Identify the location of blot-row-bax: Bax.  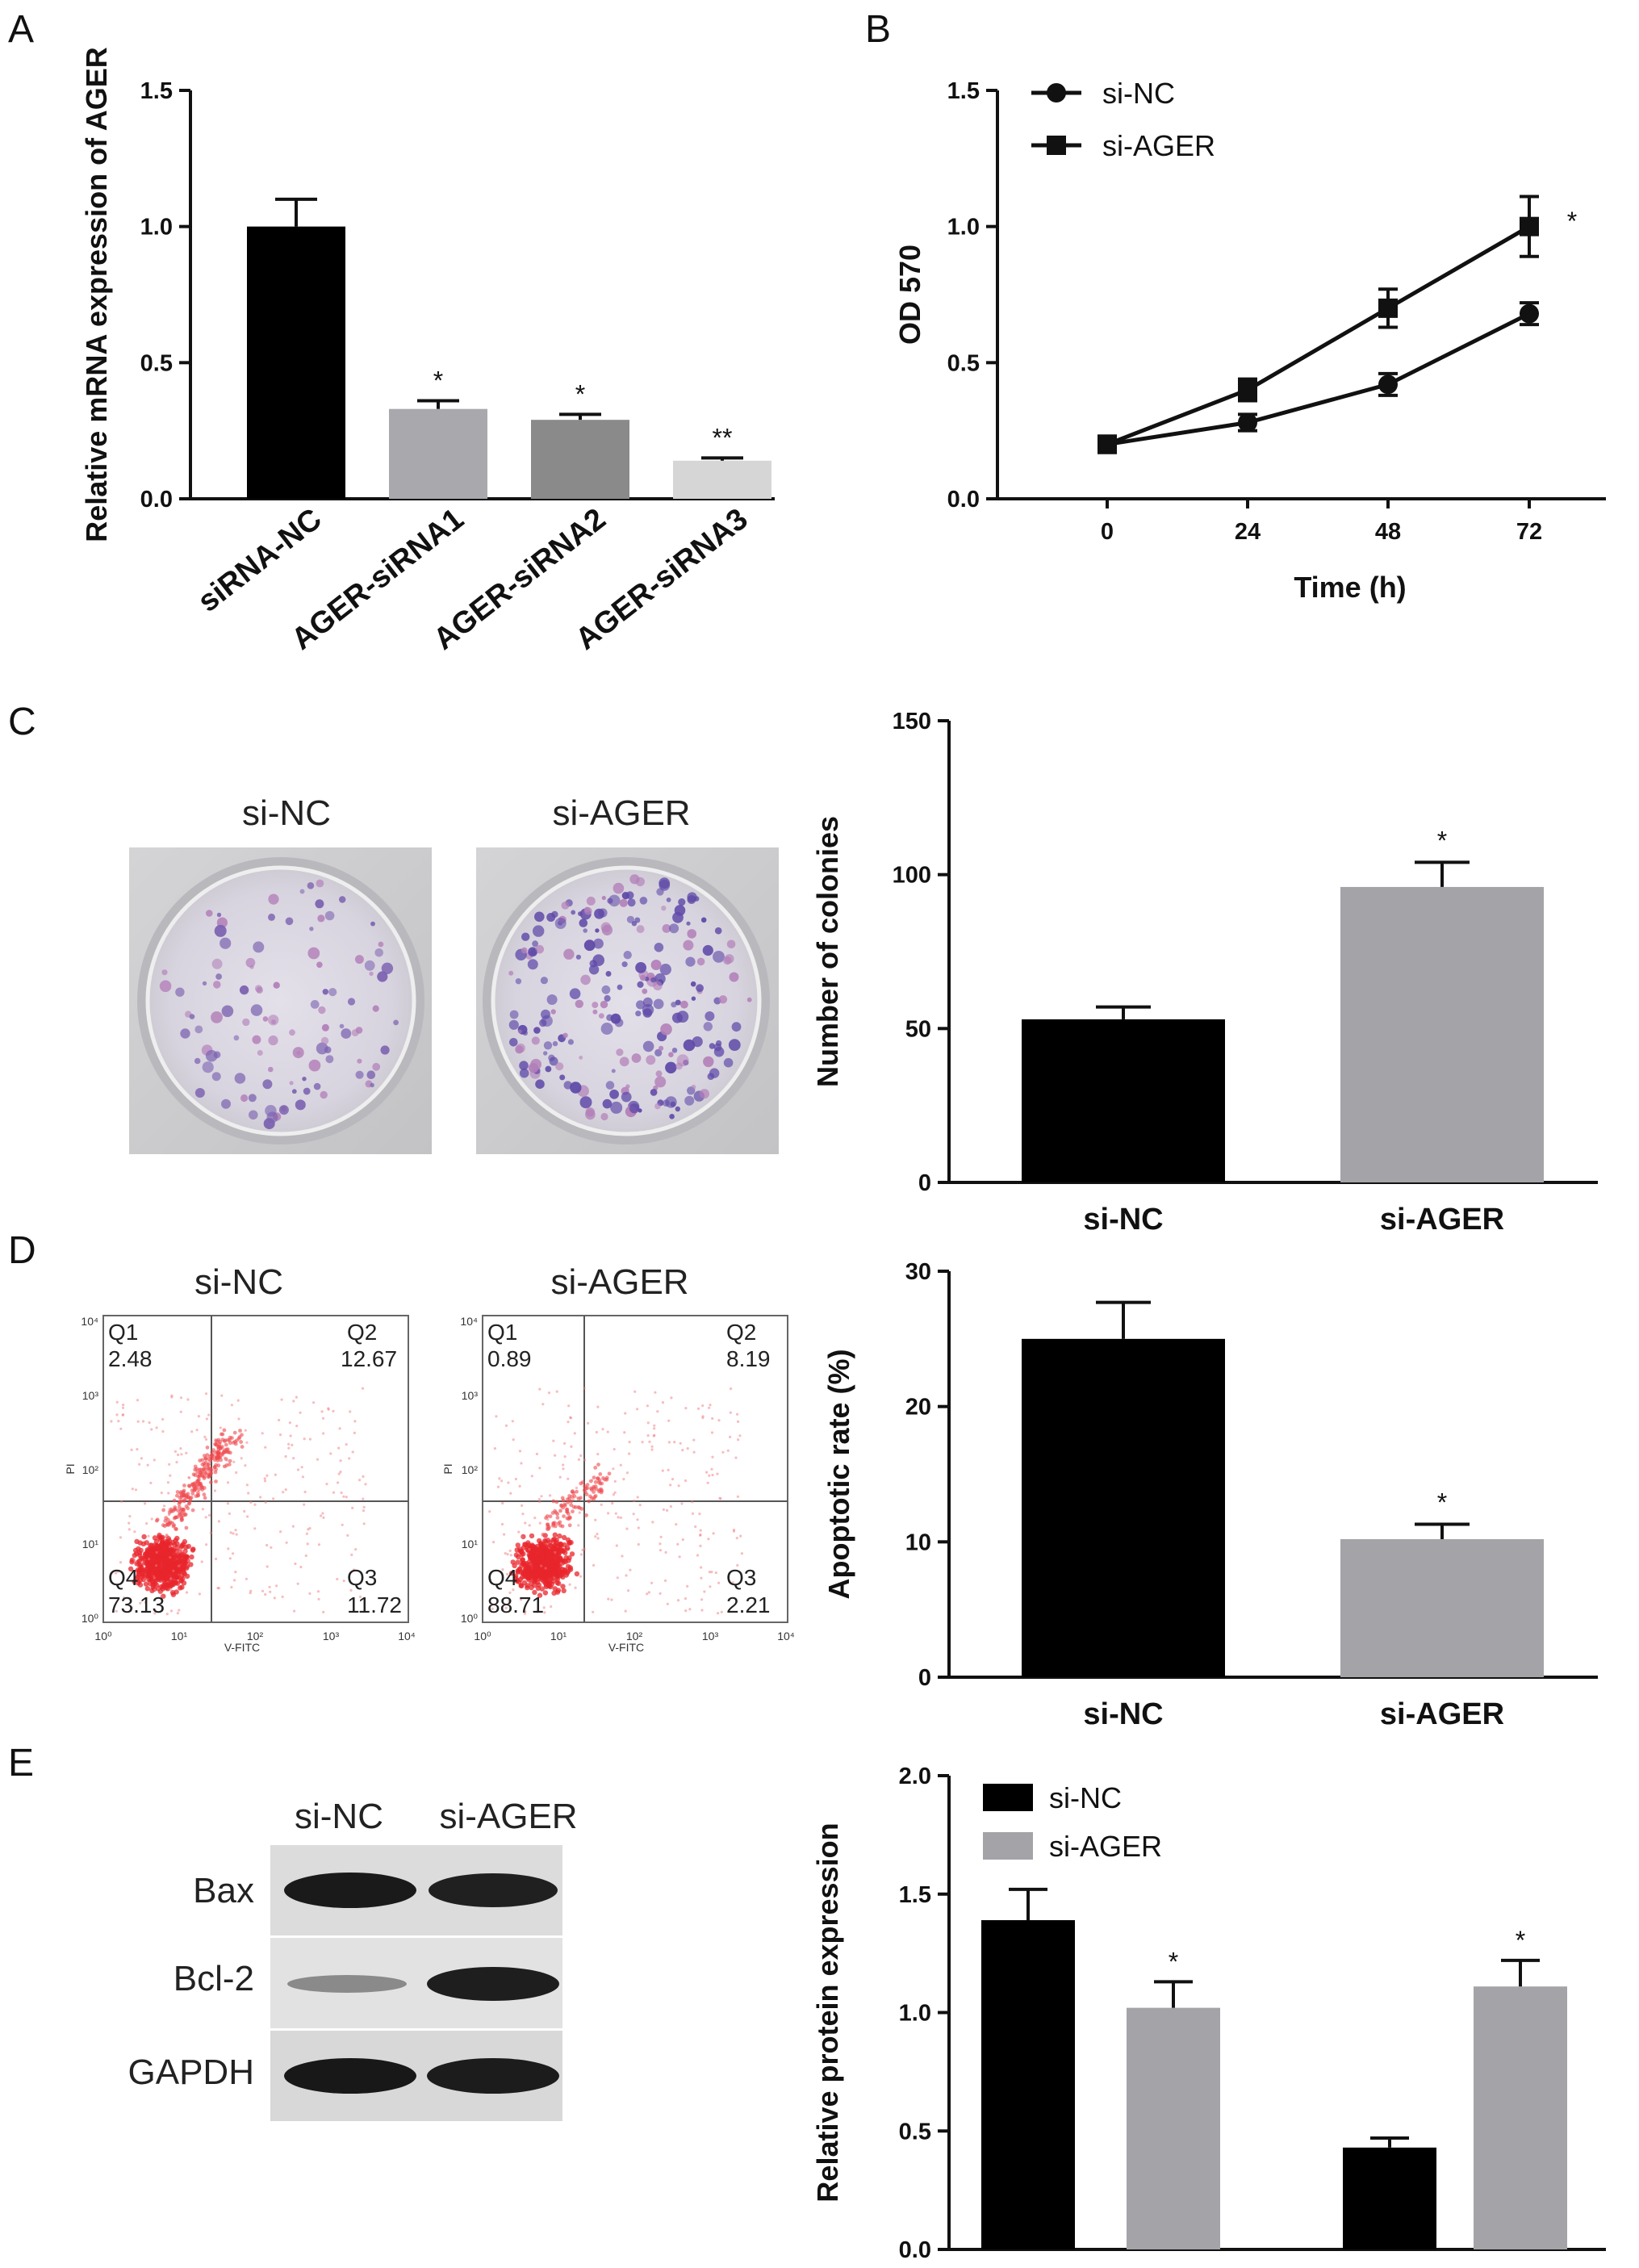
(223, 1891).